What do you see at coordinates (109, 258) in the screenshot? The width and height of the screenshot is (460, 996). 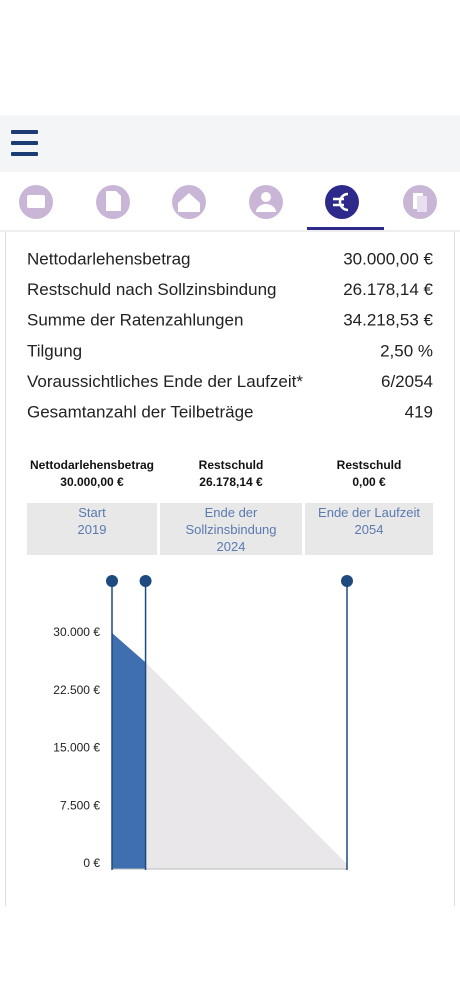 I see `summary-label: Nettodarlehensbetrag` at bounding box center [109, 258].